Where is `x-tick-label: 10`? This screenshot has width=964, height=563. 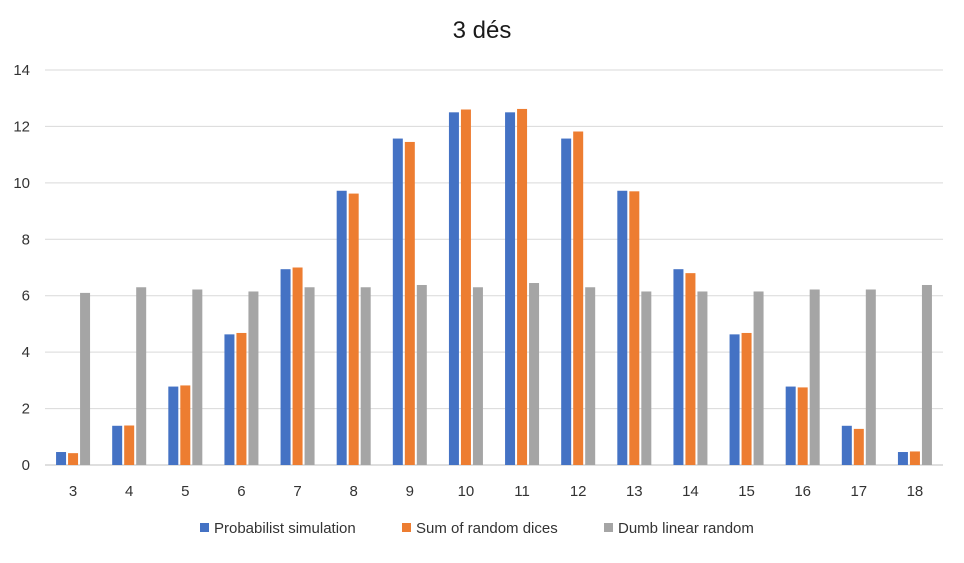 x-tick-label: 10 is located at coordinates (466, 491).